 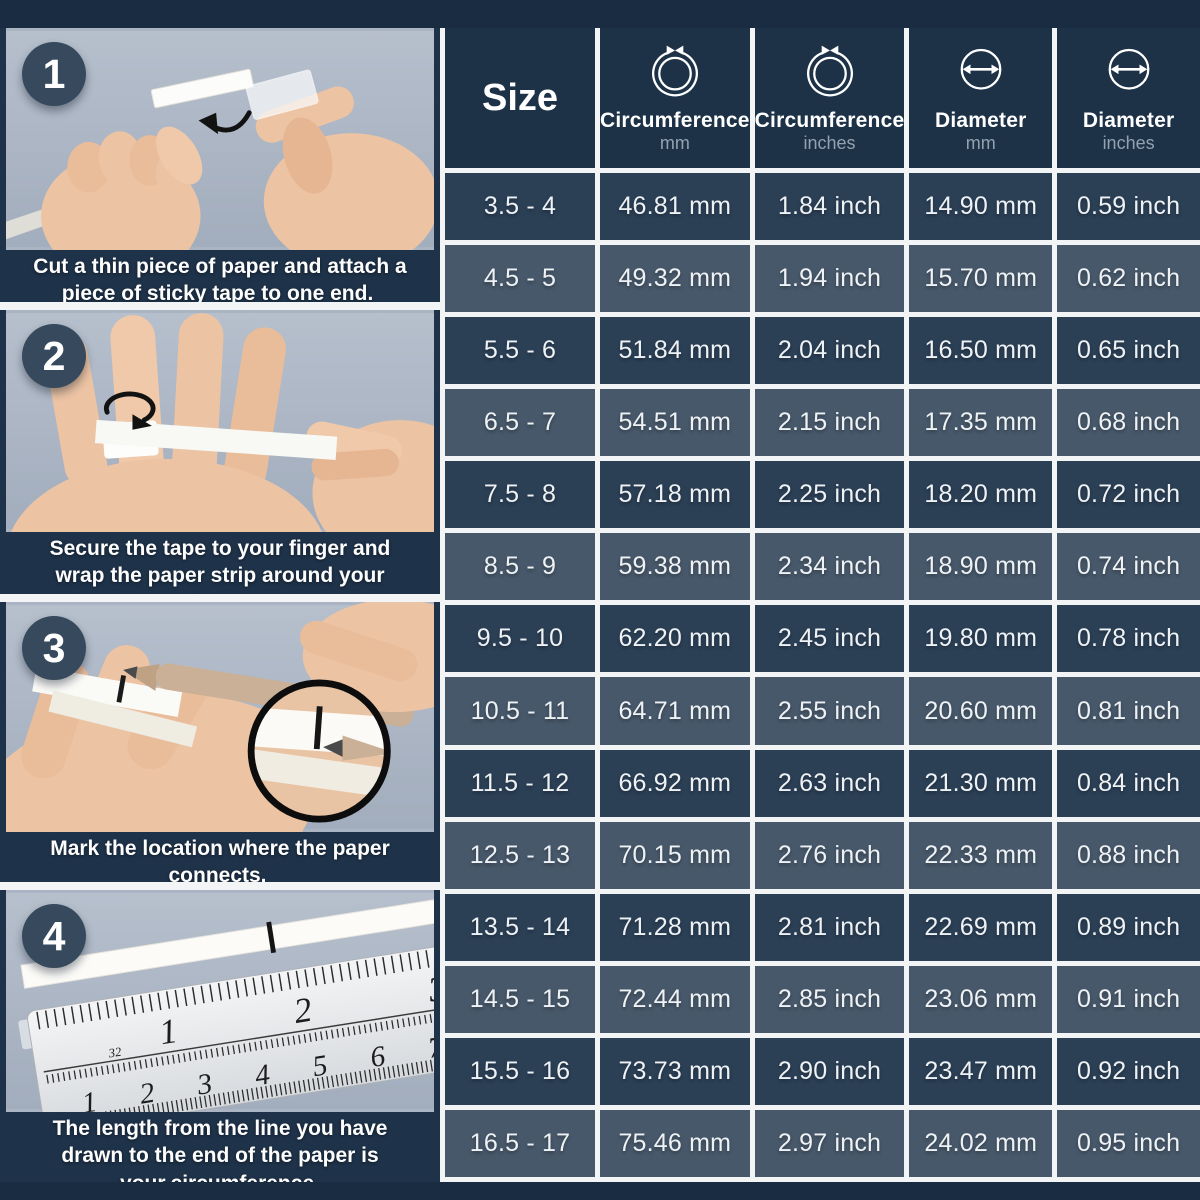 What do you see at coordinates (981, 1143) in the screenshot?
I see `diameter-mm-cell: 24.02 mm` at bounding box center [981, 1143].